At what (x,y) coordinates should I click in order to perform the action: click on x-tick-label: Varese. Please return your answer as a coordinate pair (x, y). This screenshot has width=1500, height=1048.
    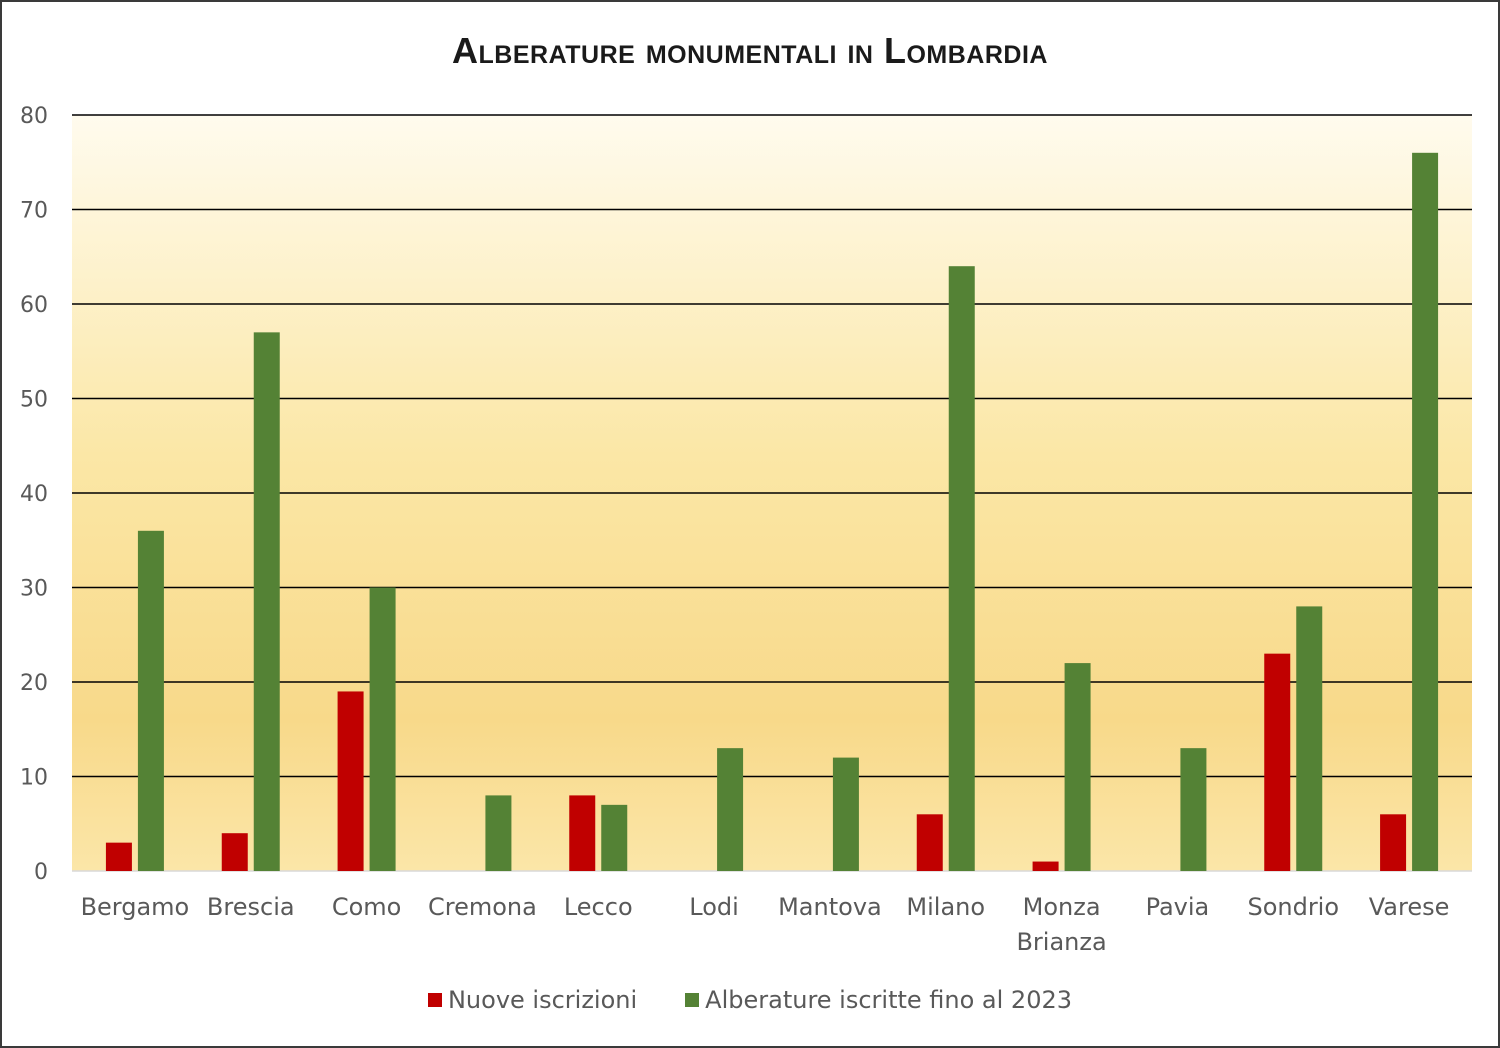
    Looking at the image, I should click on (1409, 907).